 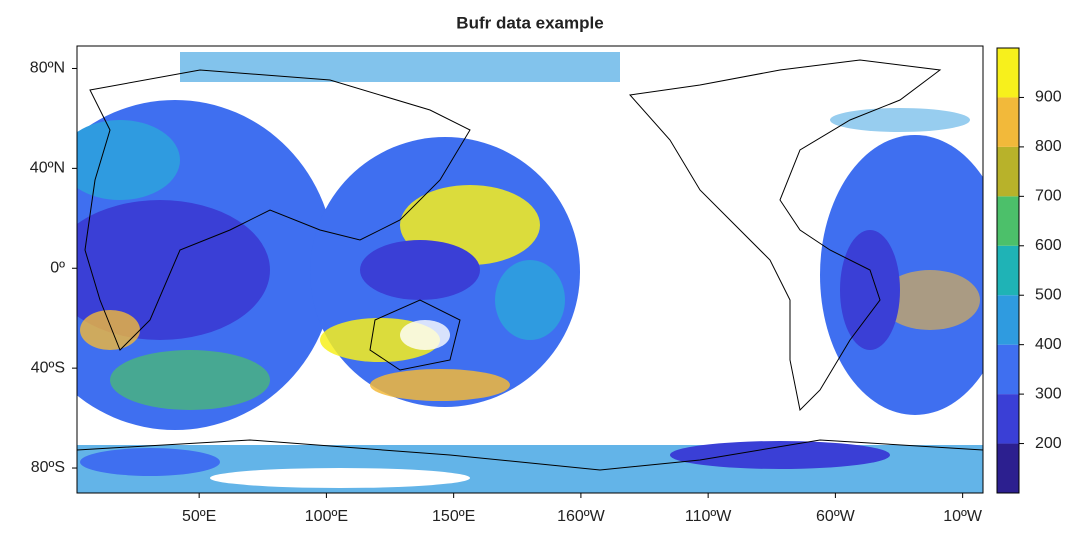 What do you see at coordinates (1048, 196) in the screenshot?
I see `colorbar-tick-label: 700` at bounding box center [1048, 196].